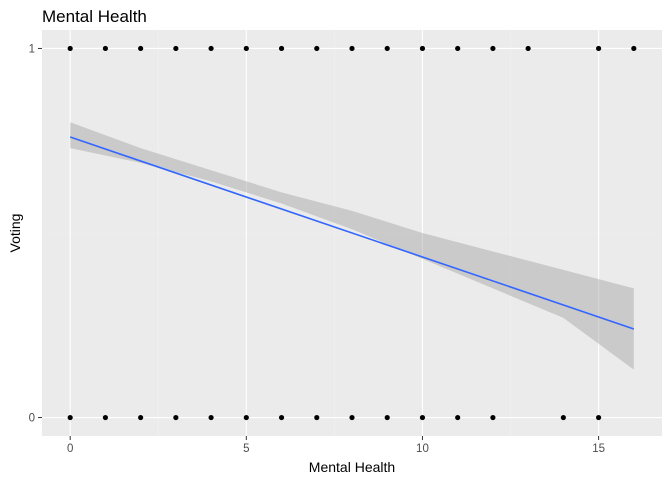 The width and height of the screenshot is (672, 480). I want to click on x-tick-label: 0, so click(70, 449).